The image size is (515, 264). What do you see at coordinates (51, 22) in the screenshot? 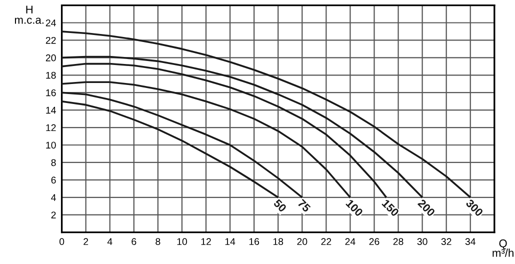
I see `y-tick-label: 24` at bounding box center [51, 22].